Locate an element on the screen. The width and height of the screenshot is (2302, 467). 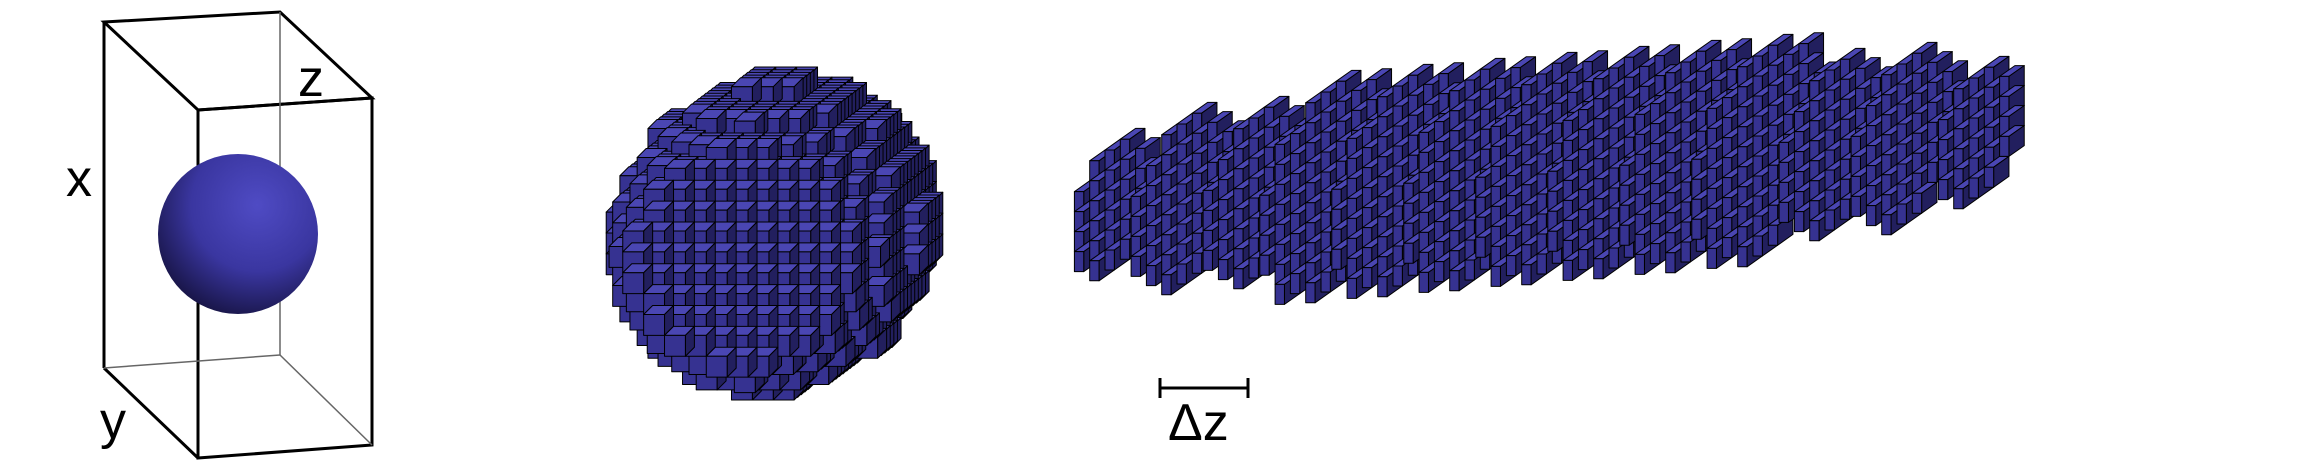
delta-z-label: Δz is located at coordinates (1198, 423).